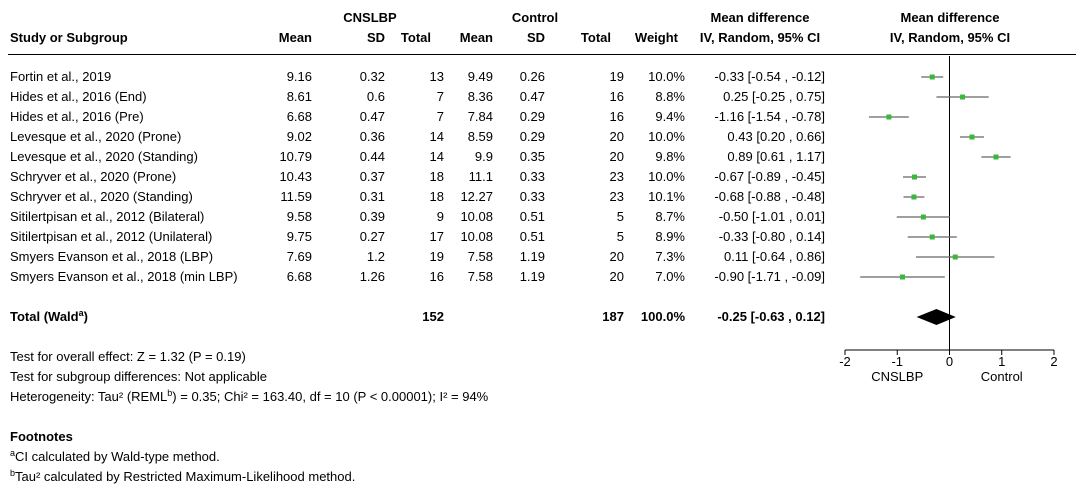  What do you see at coordinates (595, 37) in the screenshot?
I see `total2-header: Total` at bounding box center [595, 37].